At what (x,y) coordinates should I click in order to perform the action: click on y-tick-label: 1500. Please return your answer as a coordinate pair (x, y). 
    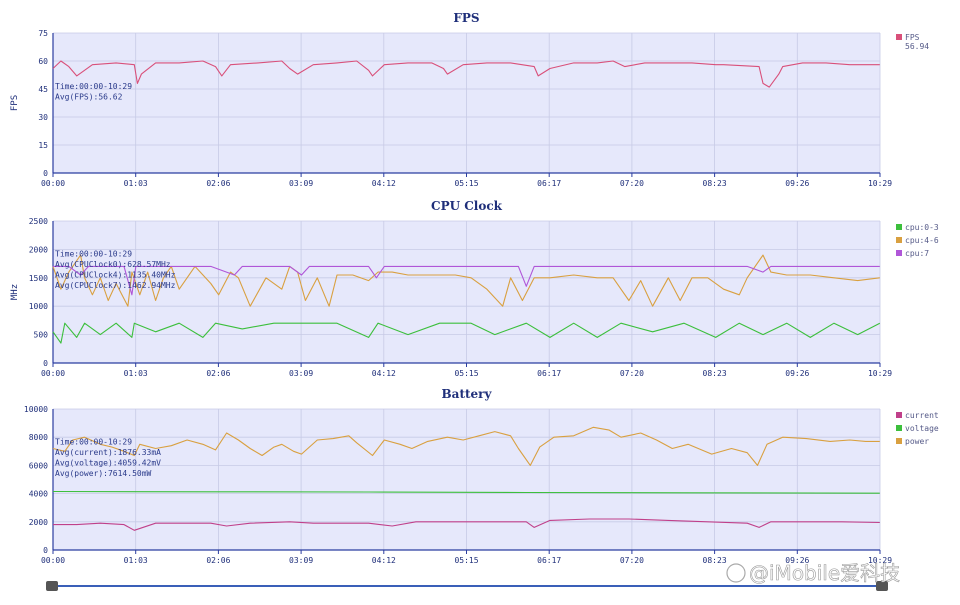
    Looking at the image, I should click on (38, 278).